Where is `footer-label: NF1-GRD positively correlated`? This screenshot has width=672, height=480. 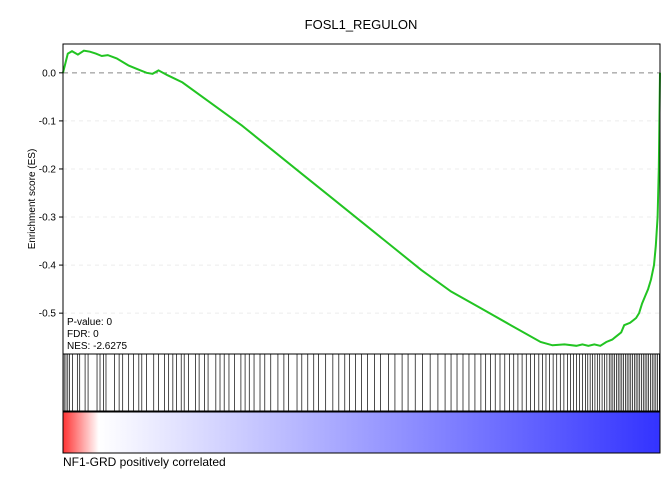 footer-label: NF1-GRD positively correlated is located at coordinates (144, 462).